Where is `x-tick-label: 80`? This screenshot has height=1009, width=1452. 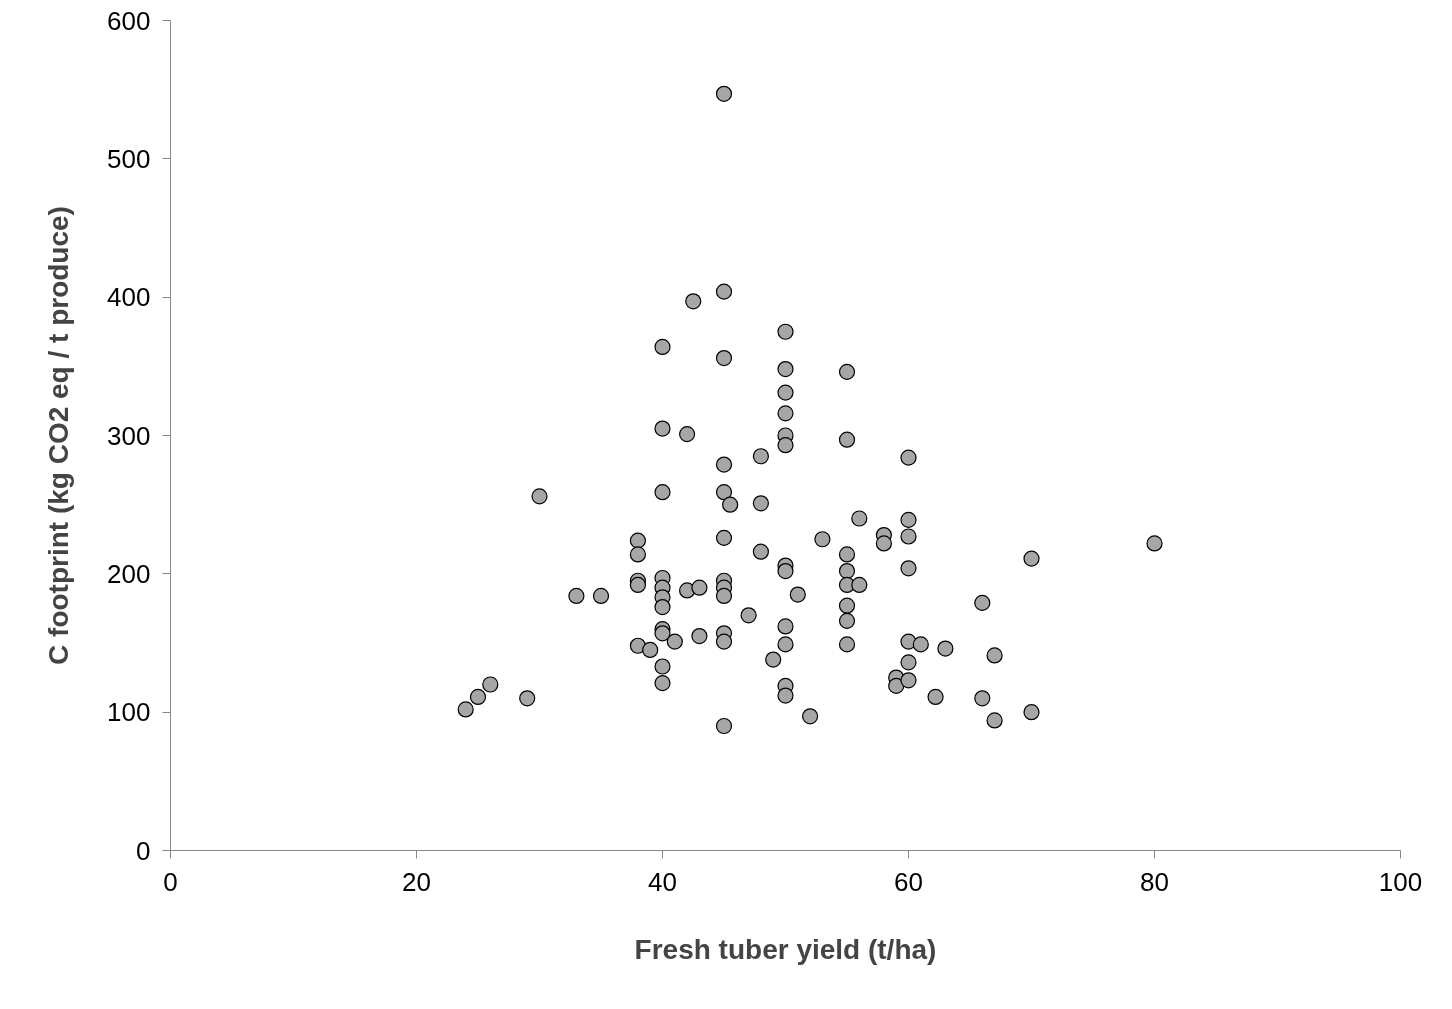
x-tick-label: 80 is located at coordinates (1154, 881).